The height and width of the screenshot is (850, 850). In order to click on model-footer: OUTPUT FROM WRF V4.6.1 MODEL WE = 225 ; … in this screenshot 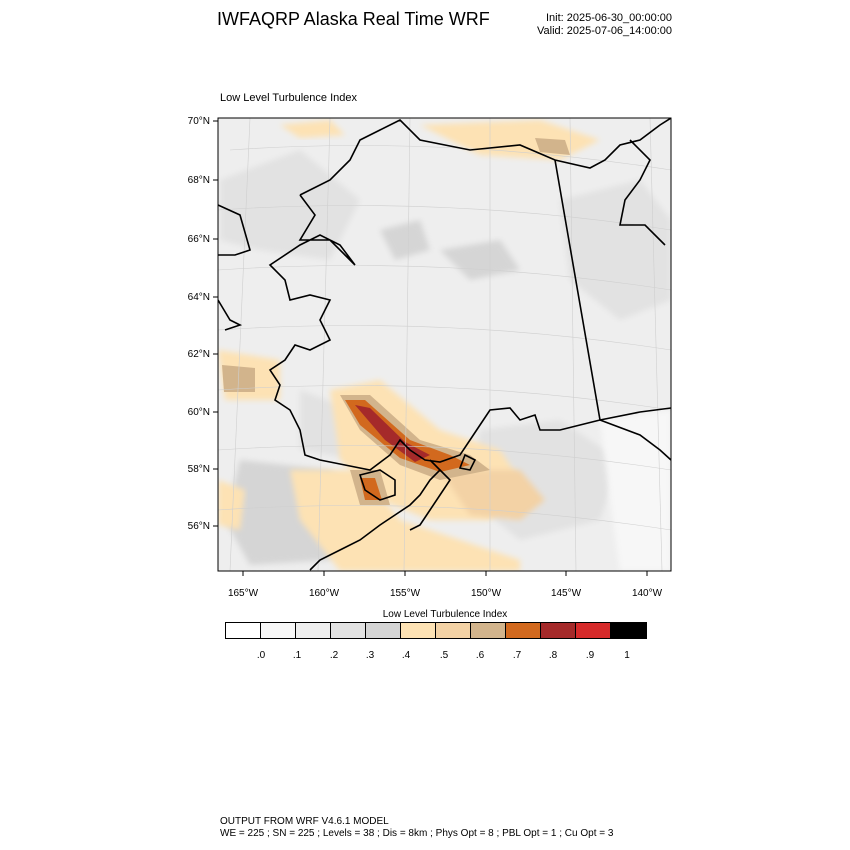, I will do `click(416, 828)`.